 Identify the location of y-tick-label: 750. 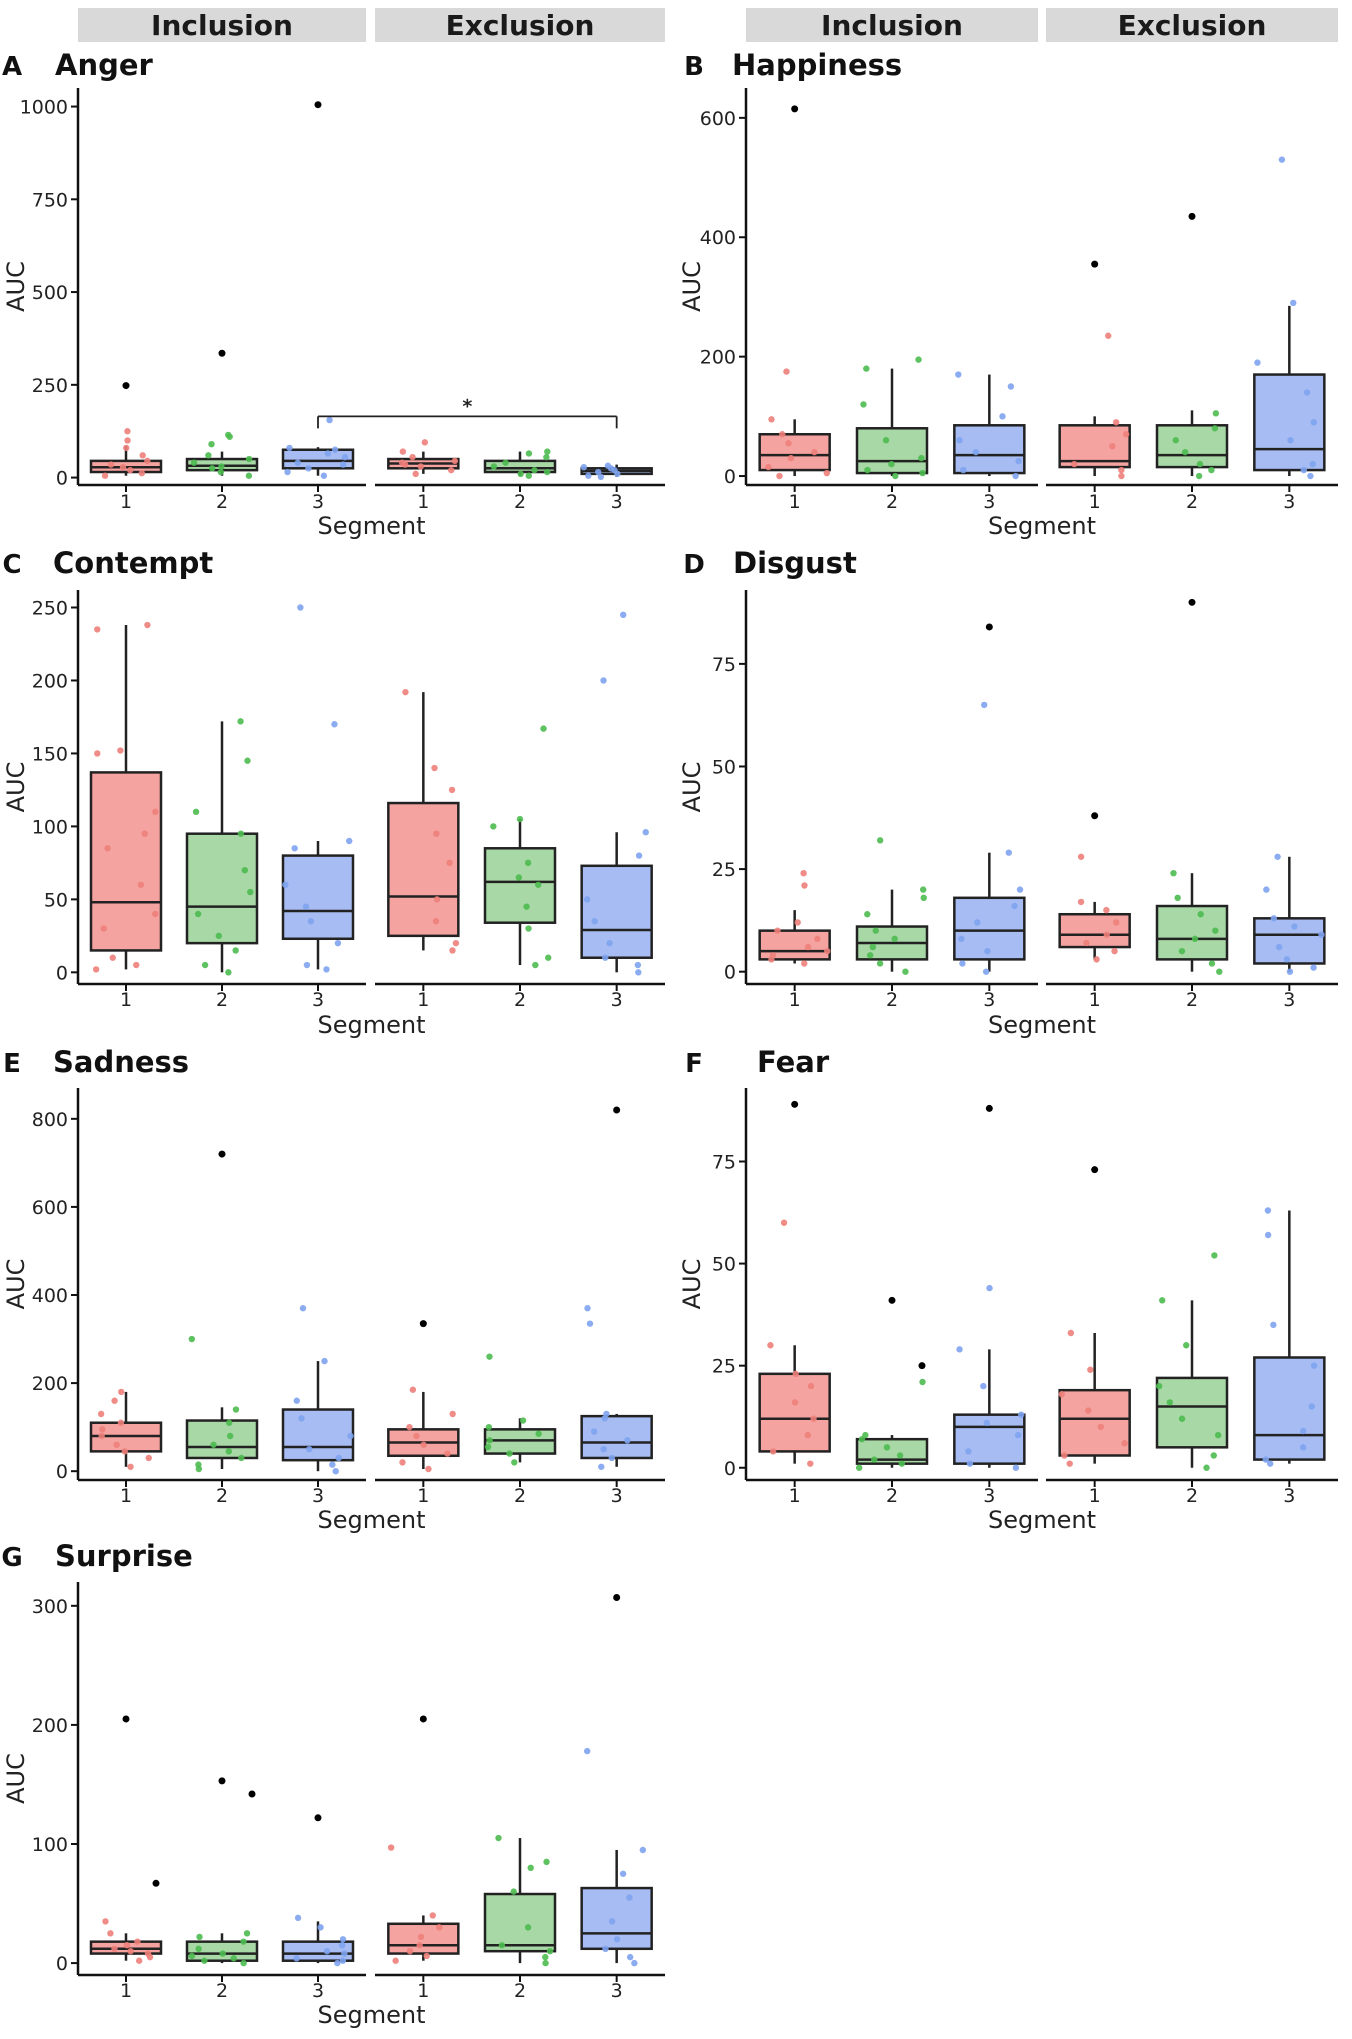
(50, 200).